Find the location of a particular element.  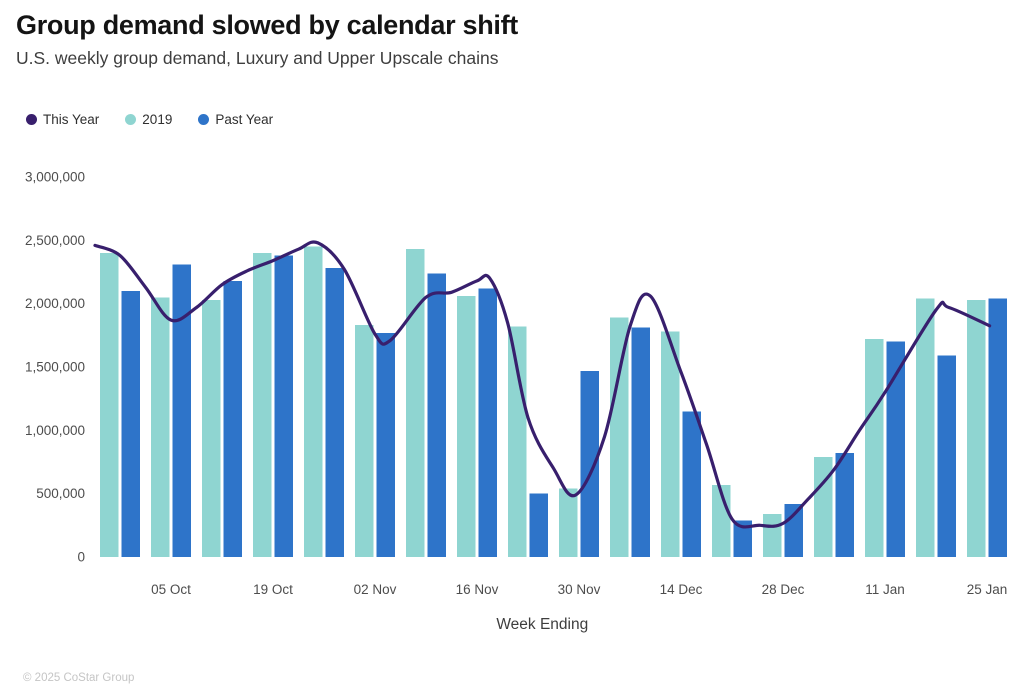

bar-past-year-week17 is located at coordinates (997, 427).